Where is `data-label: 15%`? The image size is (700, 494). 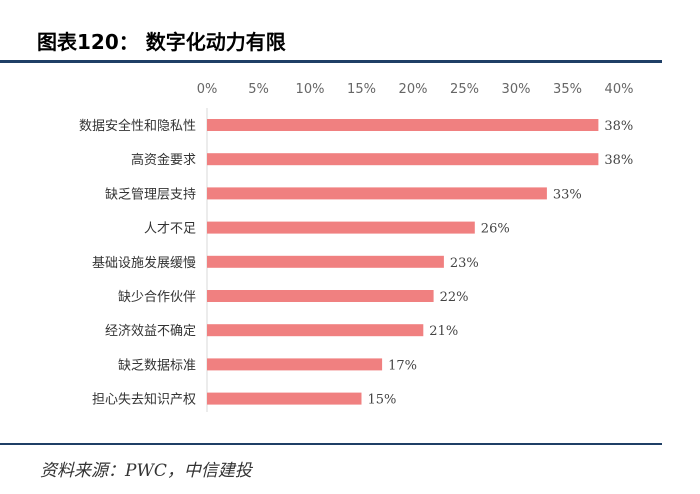 data-label: 15% is located at coordinates (382, 400).